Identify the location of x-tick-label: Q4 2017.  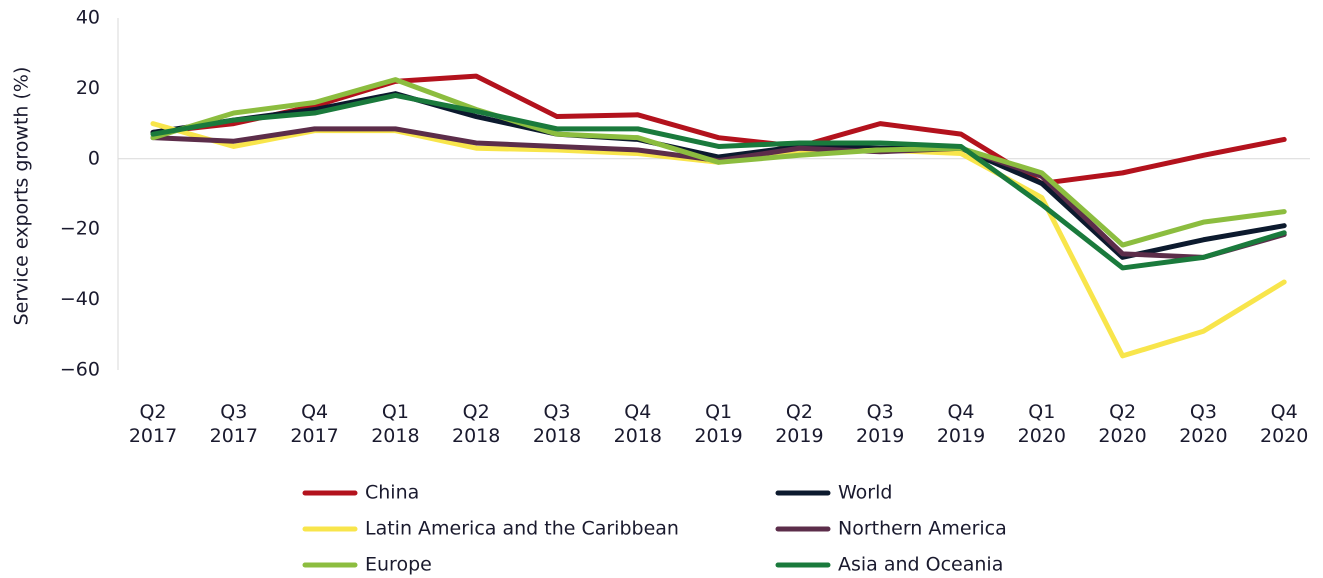
(314, 424).